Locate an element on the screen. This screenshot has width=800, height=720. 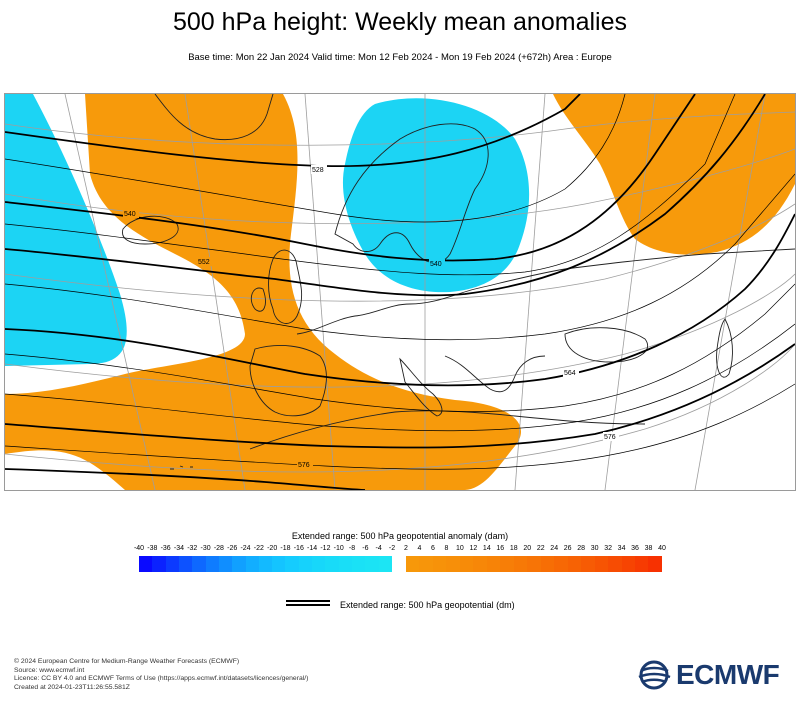
colorbar-tick-label: 24 is located at coordinates (554, 548).